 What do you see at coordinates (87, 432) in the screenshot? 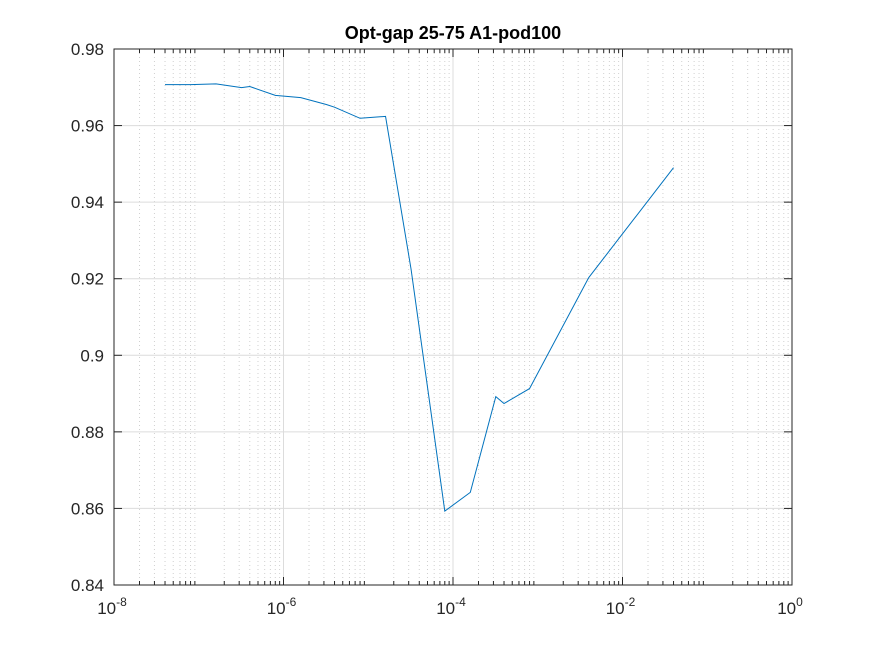
I see `y-tick-label: 0.88` at bounding box center [87, 432].